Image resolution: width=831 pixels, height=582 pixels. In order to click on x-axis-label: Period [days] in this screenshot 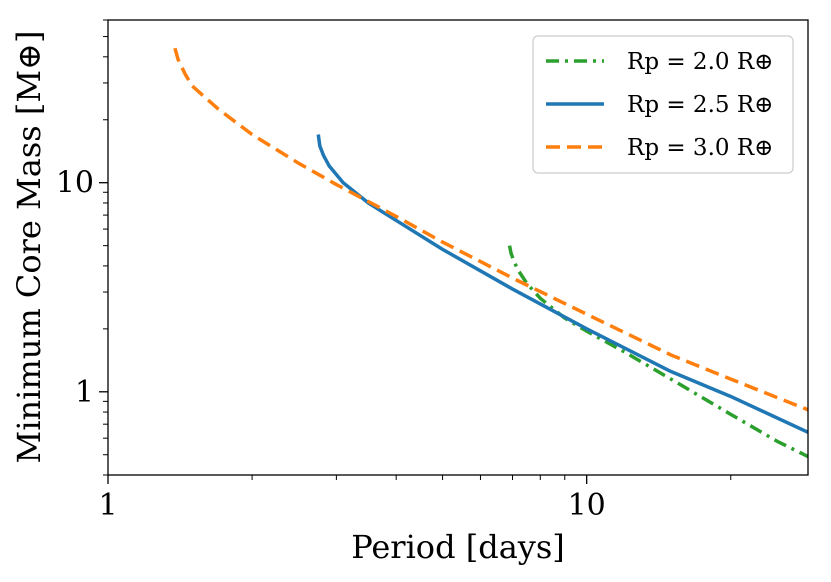, I will do `click(458, 547)`.